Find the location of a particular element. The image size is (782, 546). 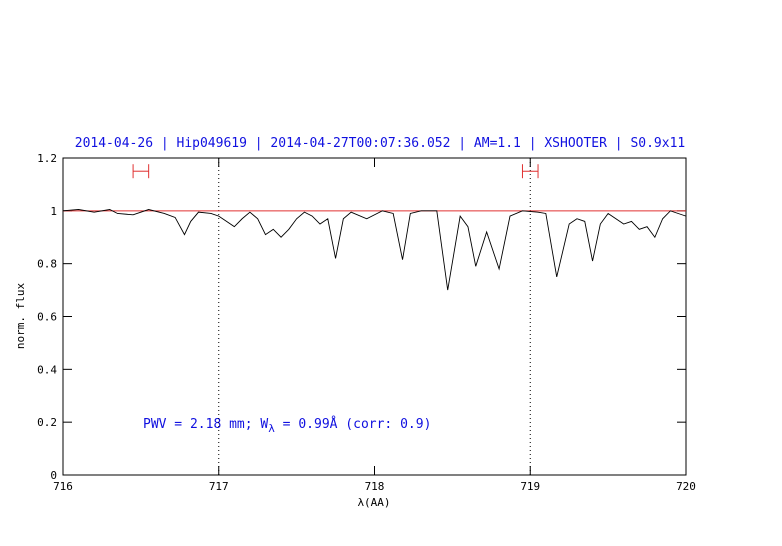

annotation-subscript: λ is located at coordinates (271, 428).